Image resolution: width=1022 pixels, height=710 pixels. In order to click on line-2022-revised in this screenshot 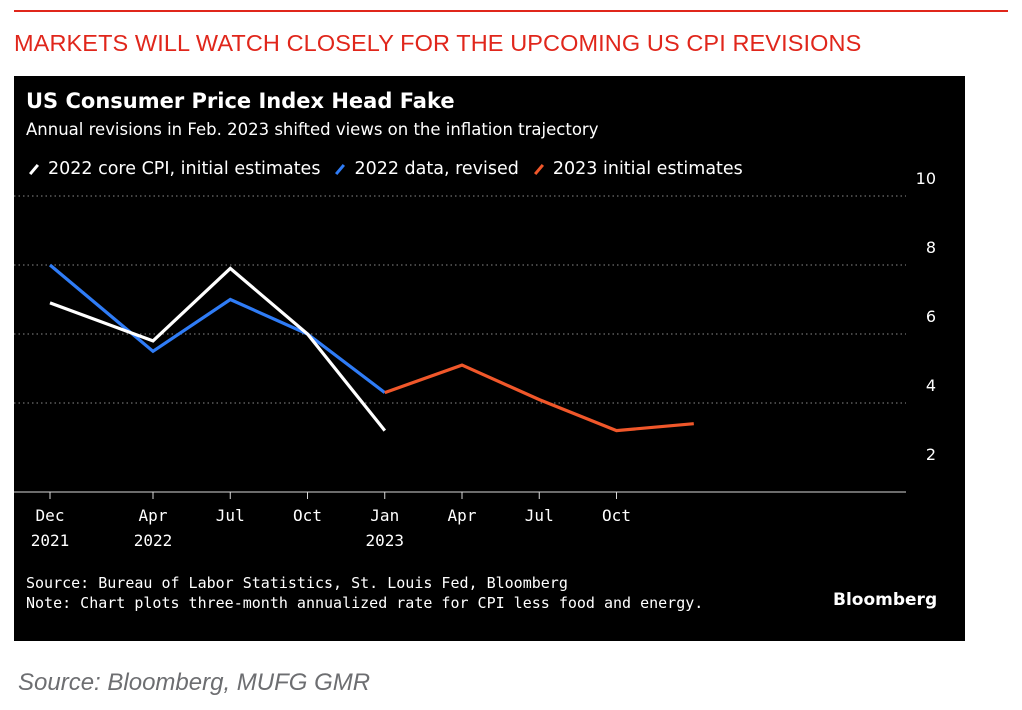, I will do `click(217, 328)`.